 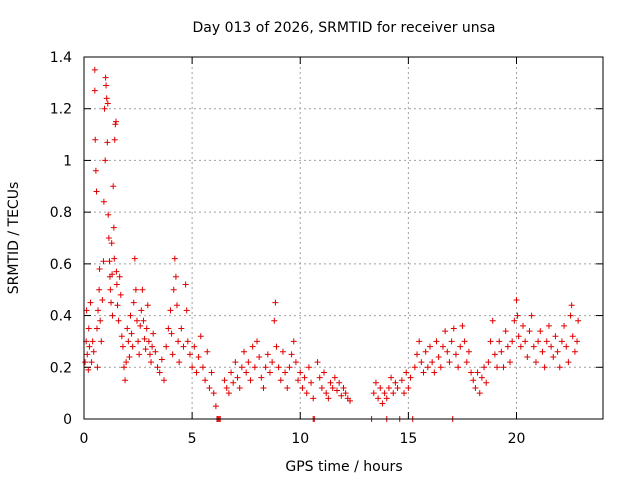 What do you see at coordinates (61, 213) in the screenshot?
I see `y-tick-label: 0.8` at bounding box center [61, 213].